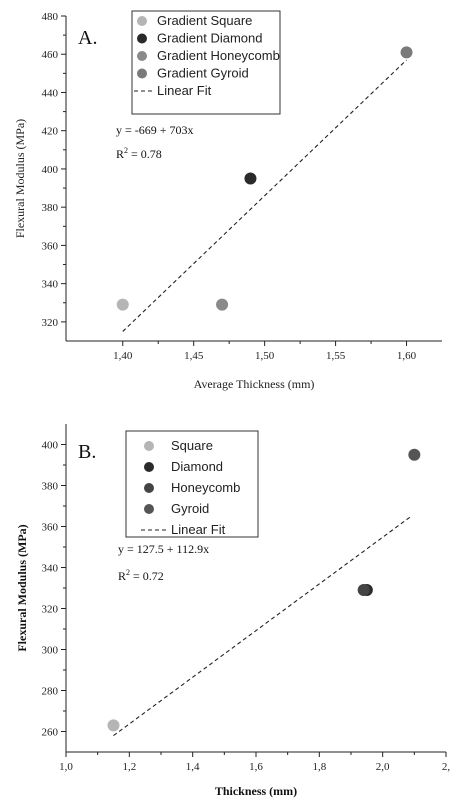 The image size is (475, 803). What do you see at coordinates (218, 55) in the screenshot?
I see `legend-label: Gradient Honeycomb` at bounding box center [218, 55].